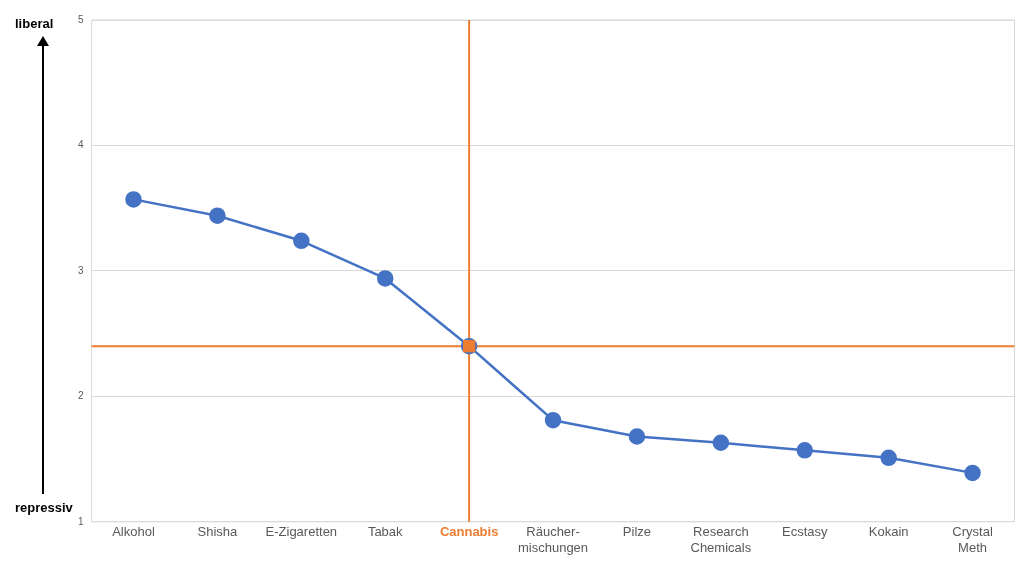 This screenshot has height=563, width=1024. What do you see at coordinates (81, 145) in the screenshot?
I see `y-tick-label: 4` at bounding box center [81, 145].